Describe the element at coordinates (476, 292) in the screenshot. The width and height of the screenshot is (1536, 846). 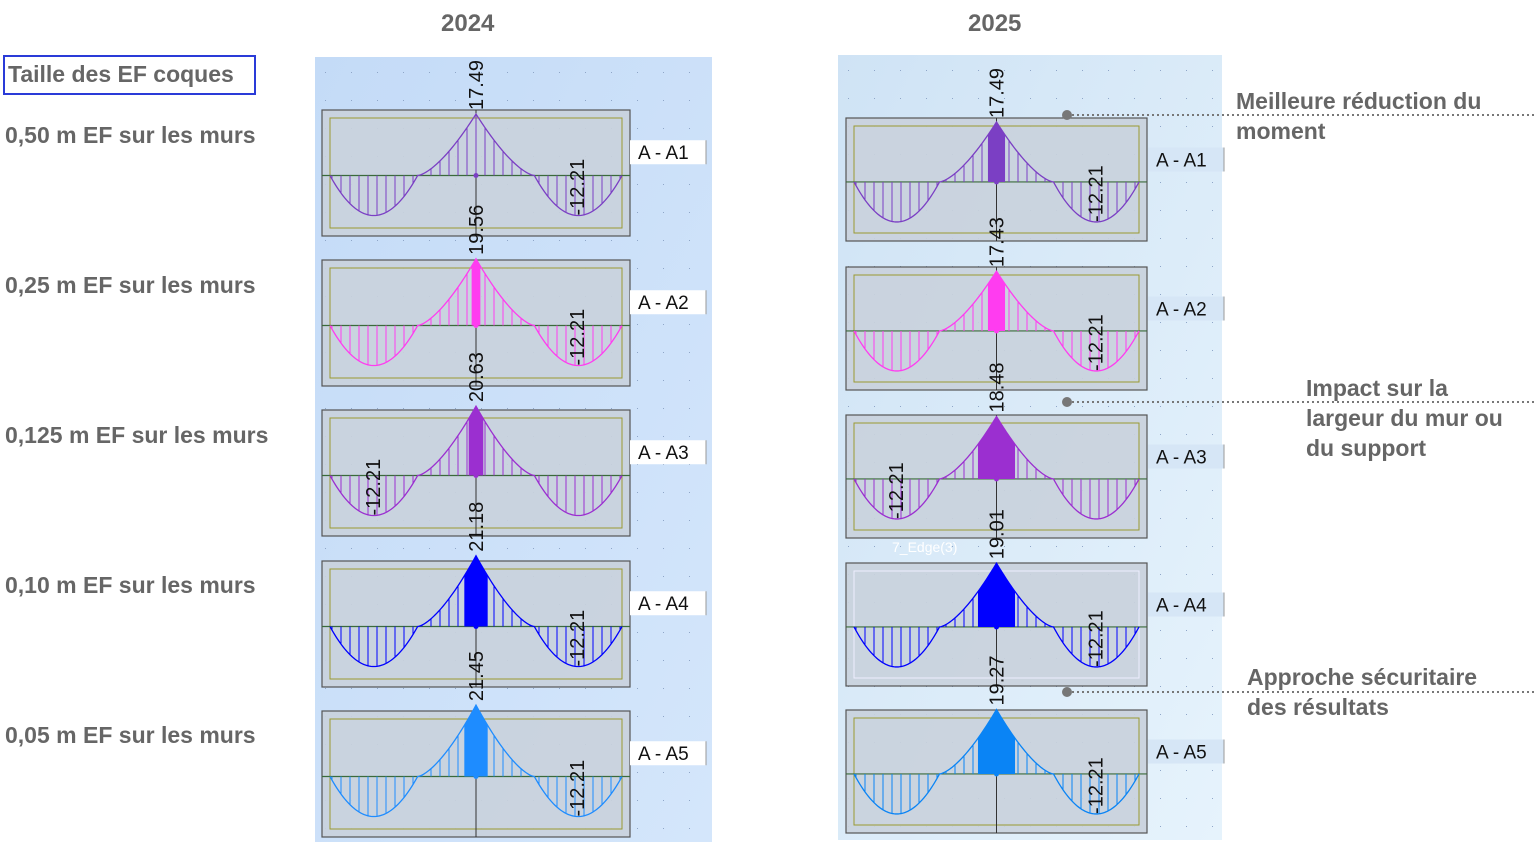
I see `peak-fill` at that location.